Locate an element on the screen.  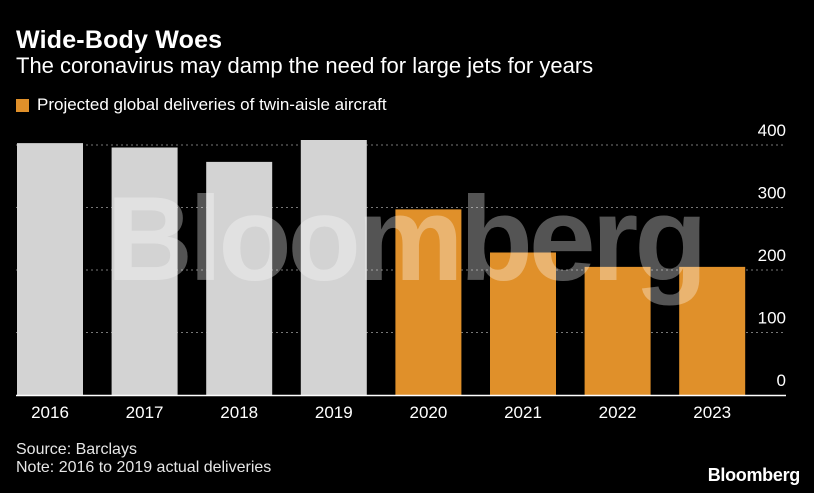
y-tick-label: 100 is located at coordinates (772, 318).